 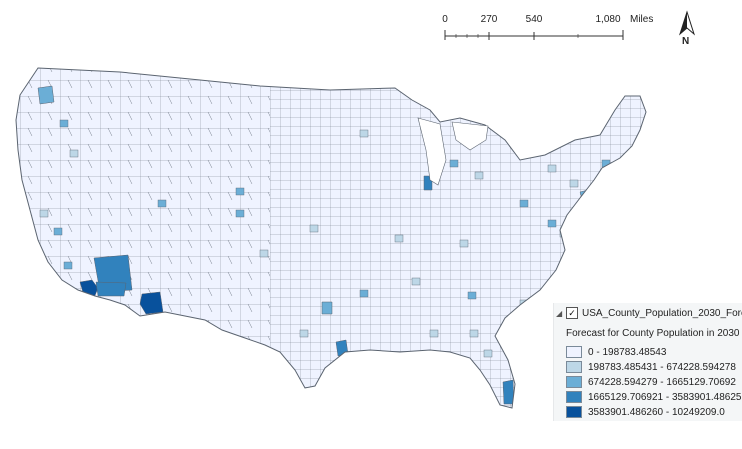 I want to click on legend-class-0: 0 - 198783.48543, so click(x=616, y=352).